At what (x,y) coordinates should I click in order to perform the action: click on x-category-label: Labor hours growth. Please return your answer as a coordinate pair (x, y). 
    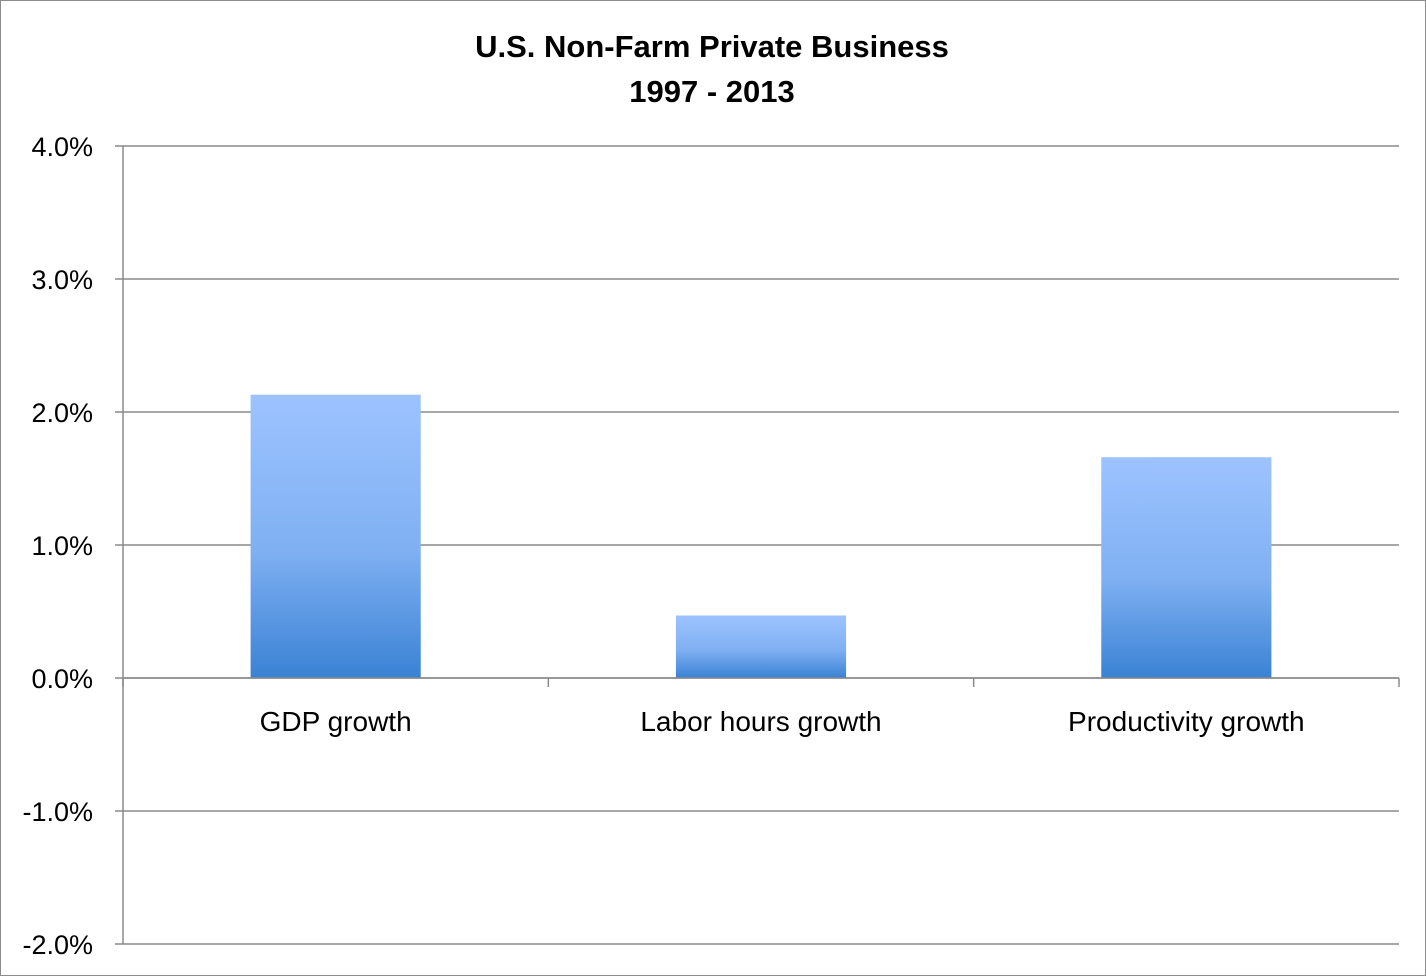
    Looking at the image, I should click on (760, 721).